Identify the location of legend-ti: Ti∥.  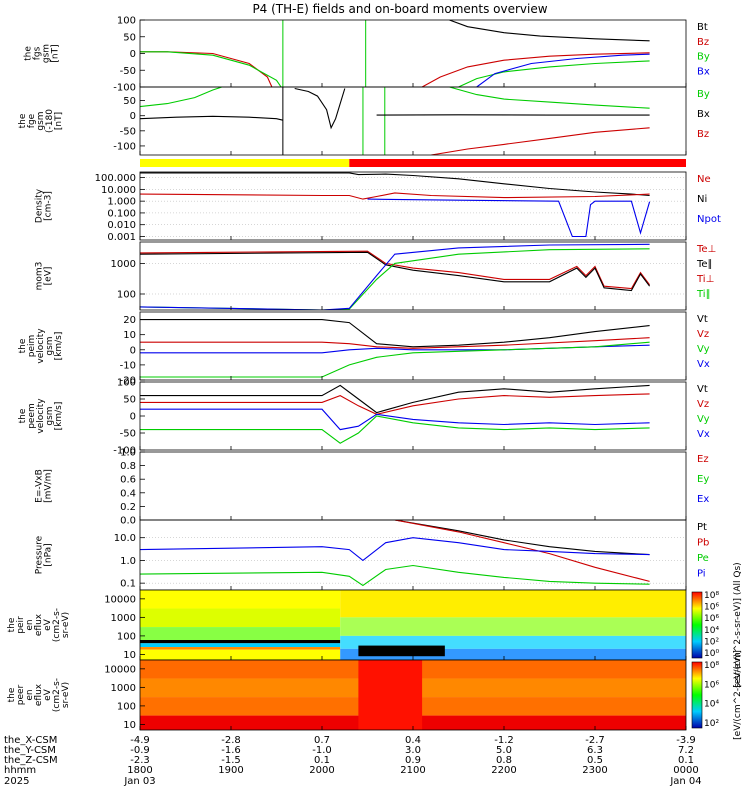
(703, 294).